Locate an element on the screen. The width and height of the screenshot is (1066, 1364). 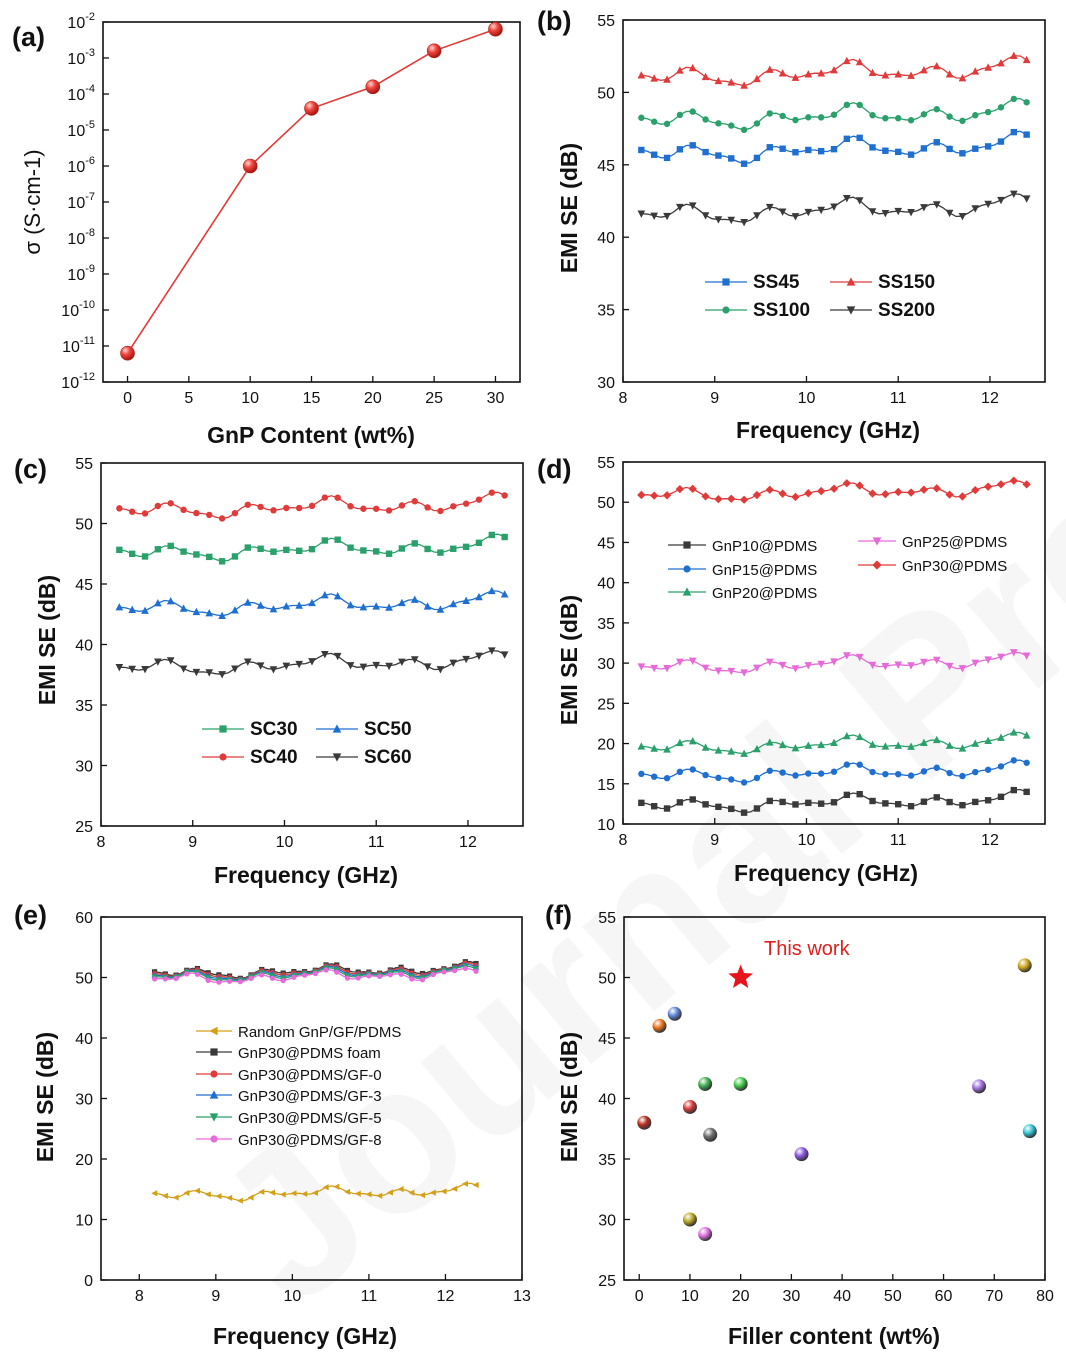
plot-frame-b is located at coordinates (834, 201).